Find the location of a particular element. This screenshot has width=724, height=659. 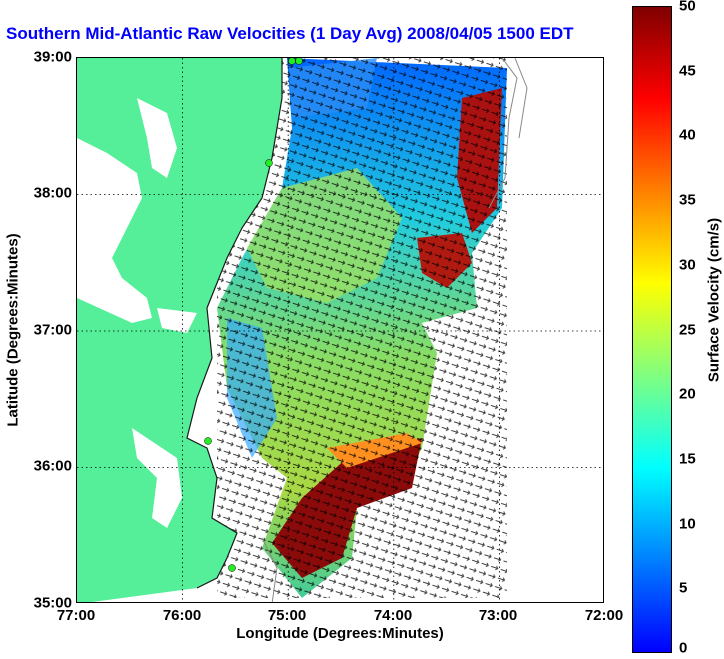

bay-mouth is located at coordinates (177, 320).